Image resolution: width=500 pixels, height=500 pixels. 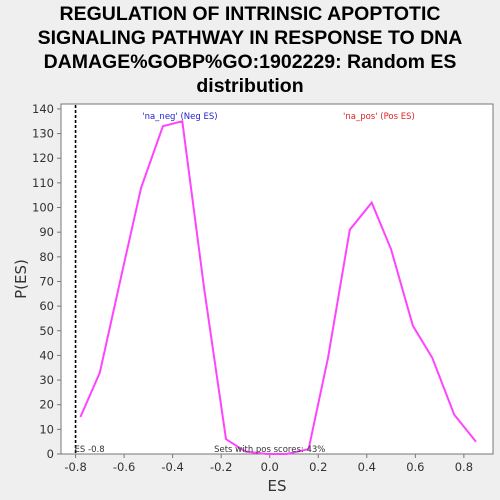 I want to click on y-tick-label: 70, so click(x=46, y=281).